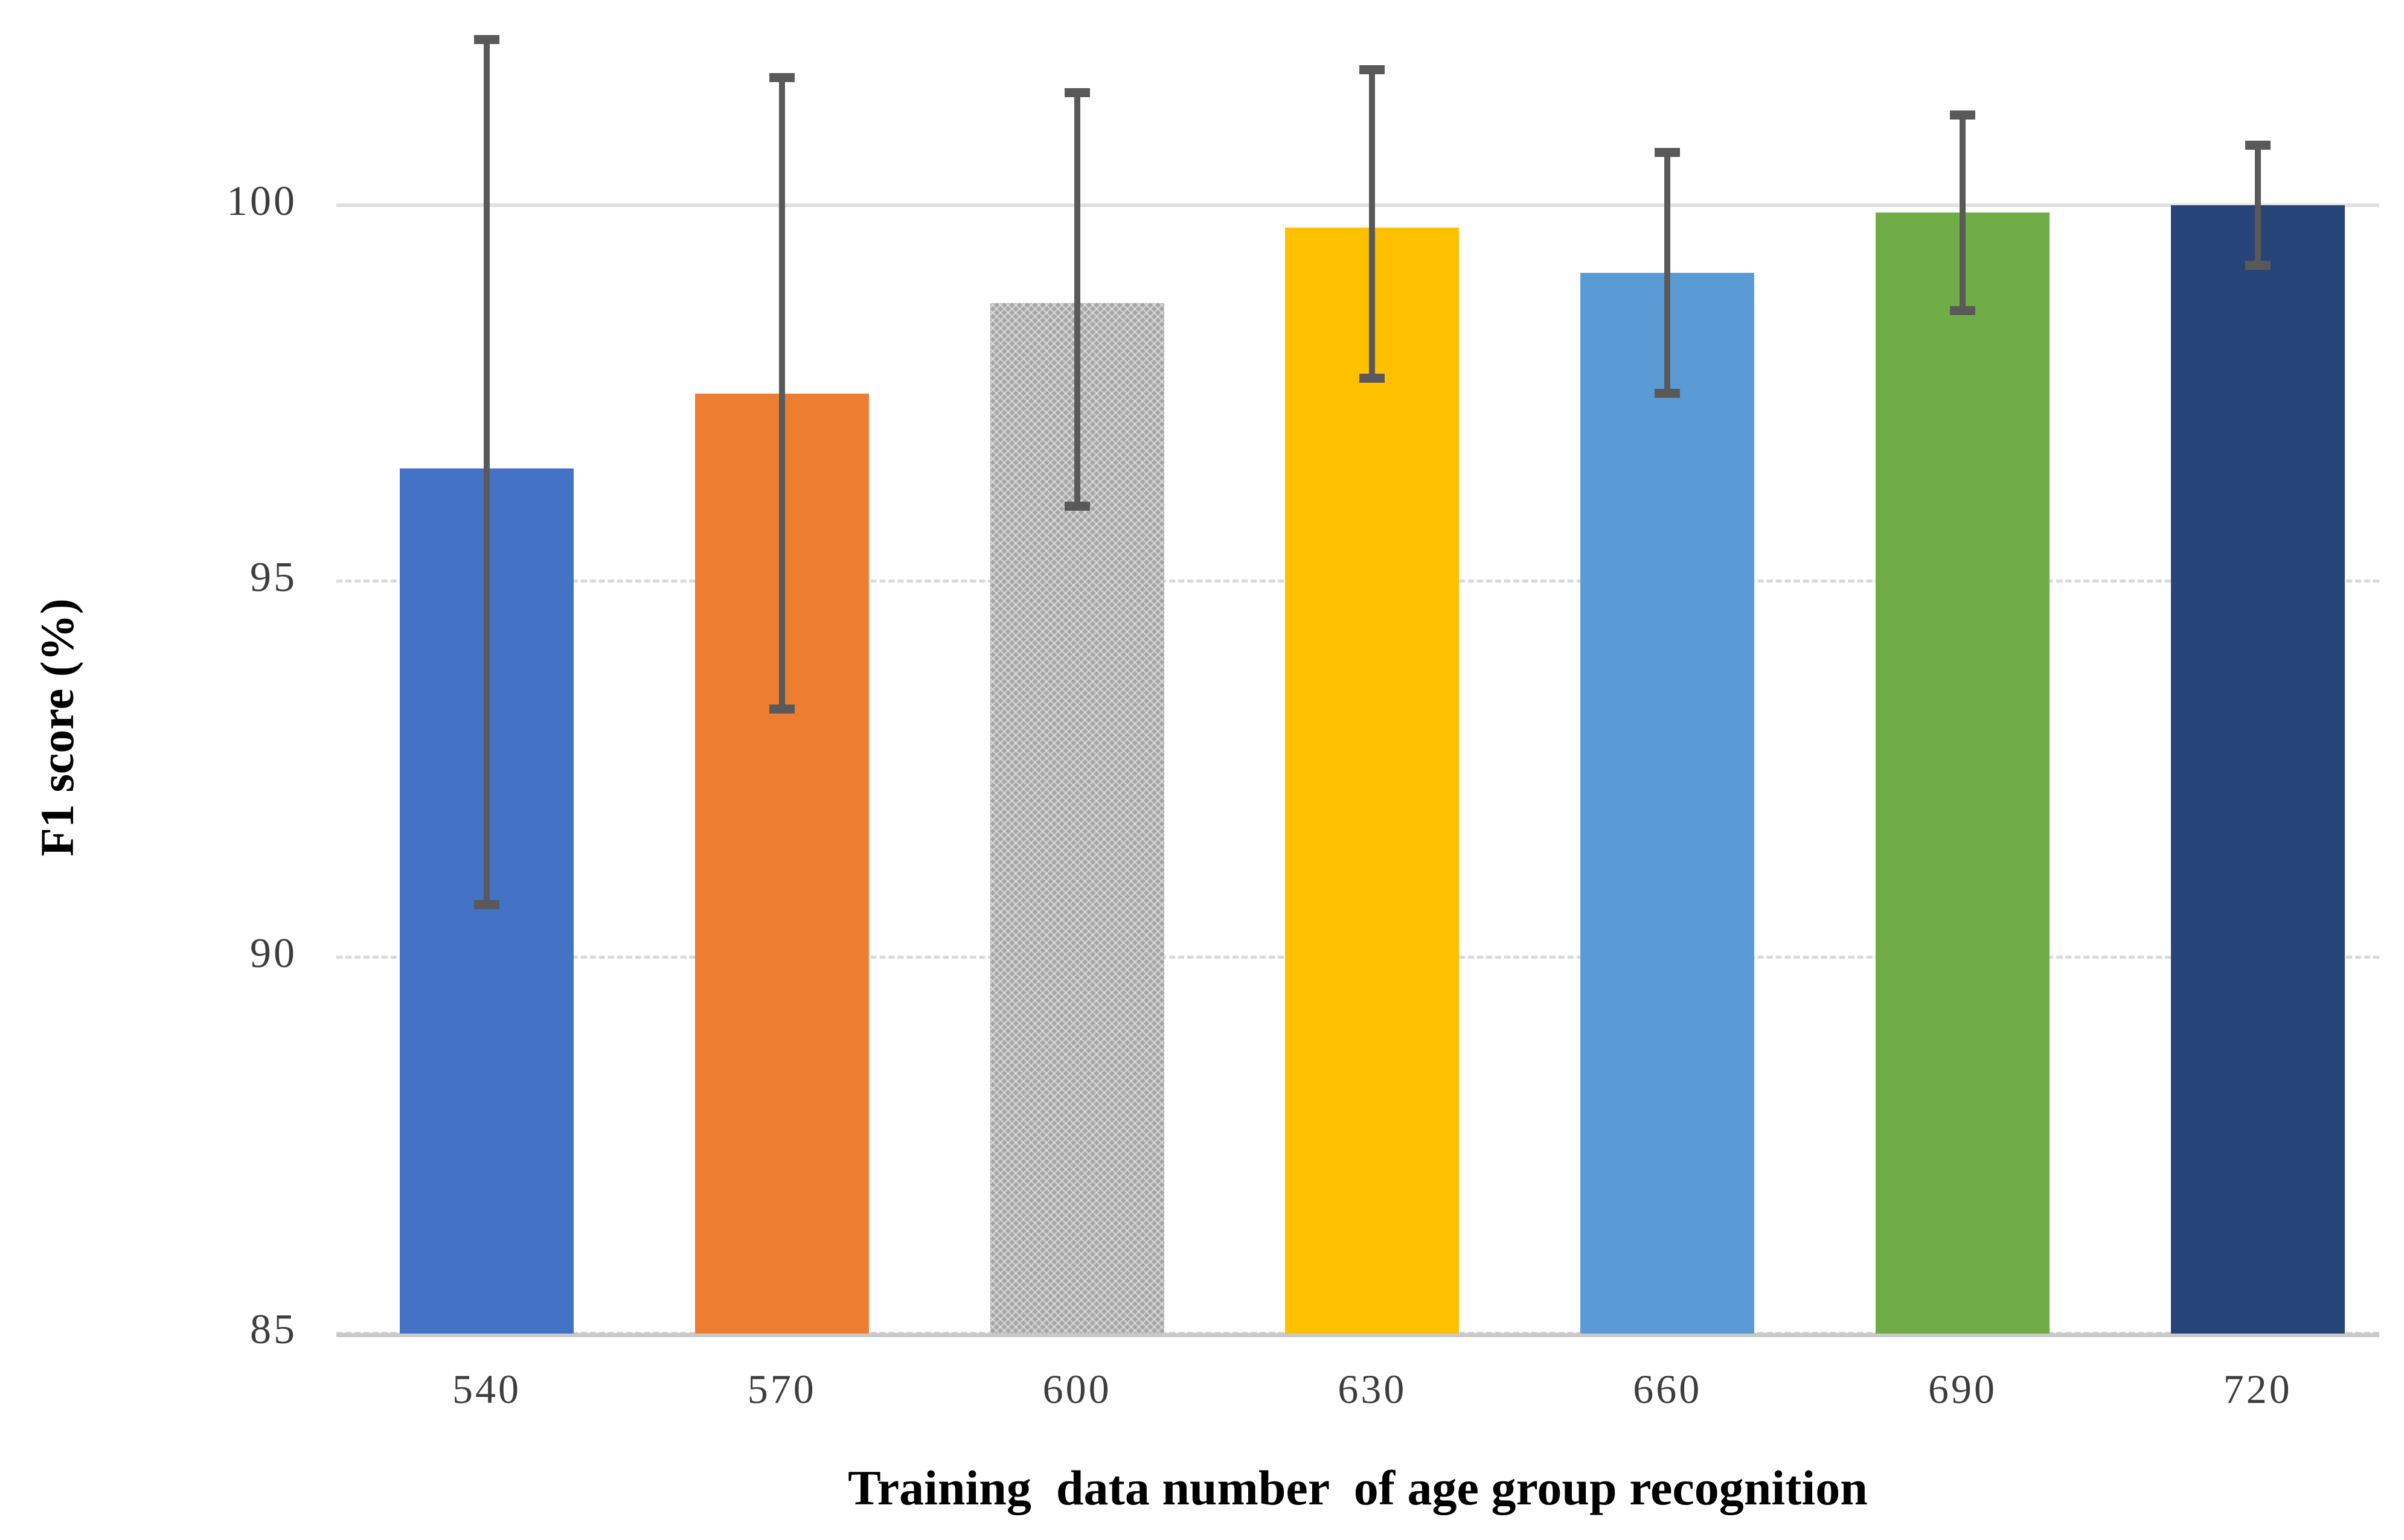 The image size is (2404, 1540). What do you see at coordinates (781, 1389) in the screenshot?
I see `x-tick-label-570: 570` at bounding box center [781, 1389].